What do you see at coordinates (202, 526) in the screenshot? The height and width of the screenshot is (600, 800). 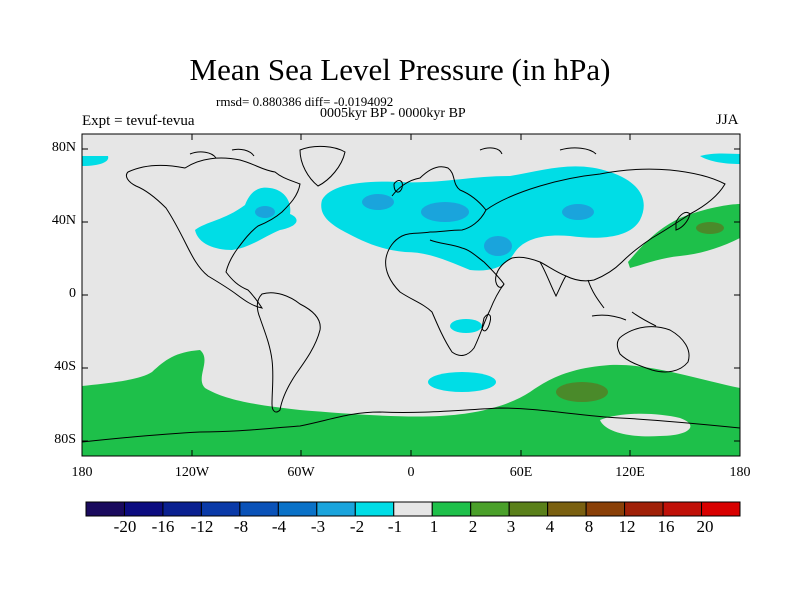 I see `colorbar-label: -12` at bounding box center [202, 526].